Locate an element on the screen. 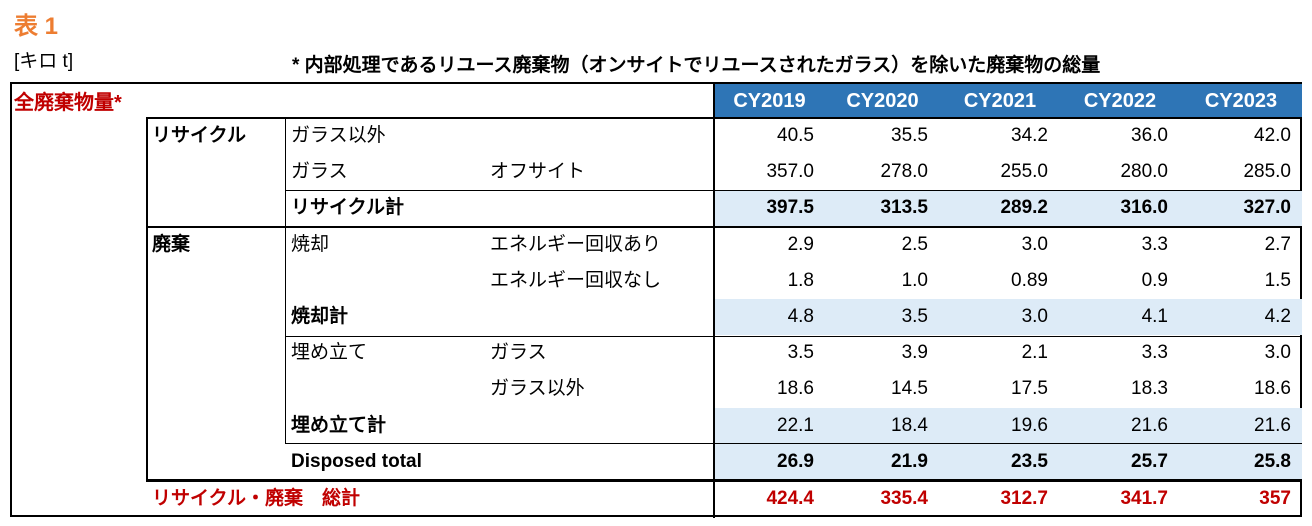 The height and width of the screenshot is (526, 1312). year-header: CY2022 is located at coordinates (1120, 101).